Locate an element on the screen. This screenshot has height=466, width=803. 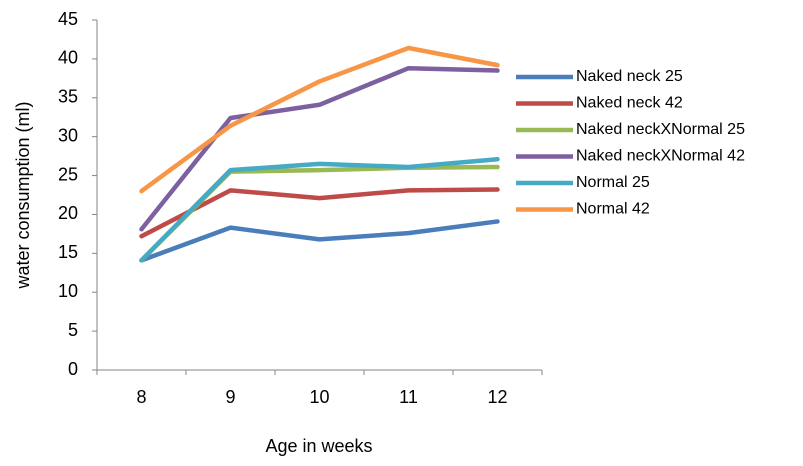
x-tick-label: 12 is located at coordinates (497, 397).